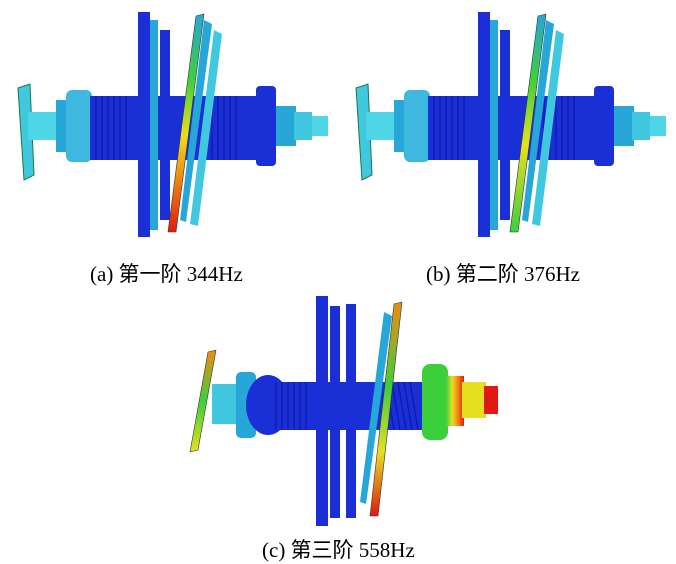  I want to click on caption-c: (c) 第三阶 558Hz, so click(338, 550).